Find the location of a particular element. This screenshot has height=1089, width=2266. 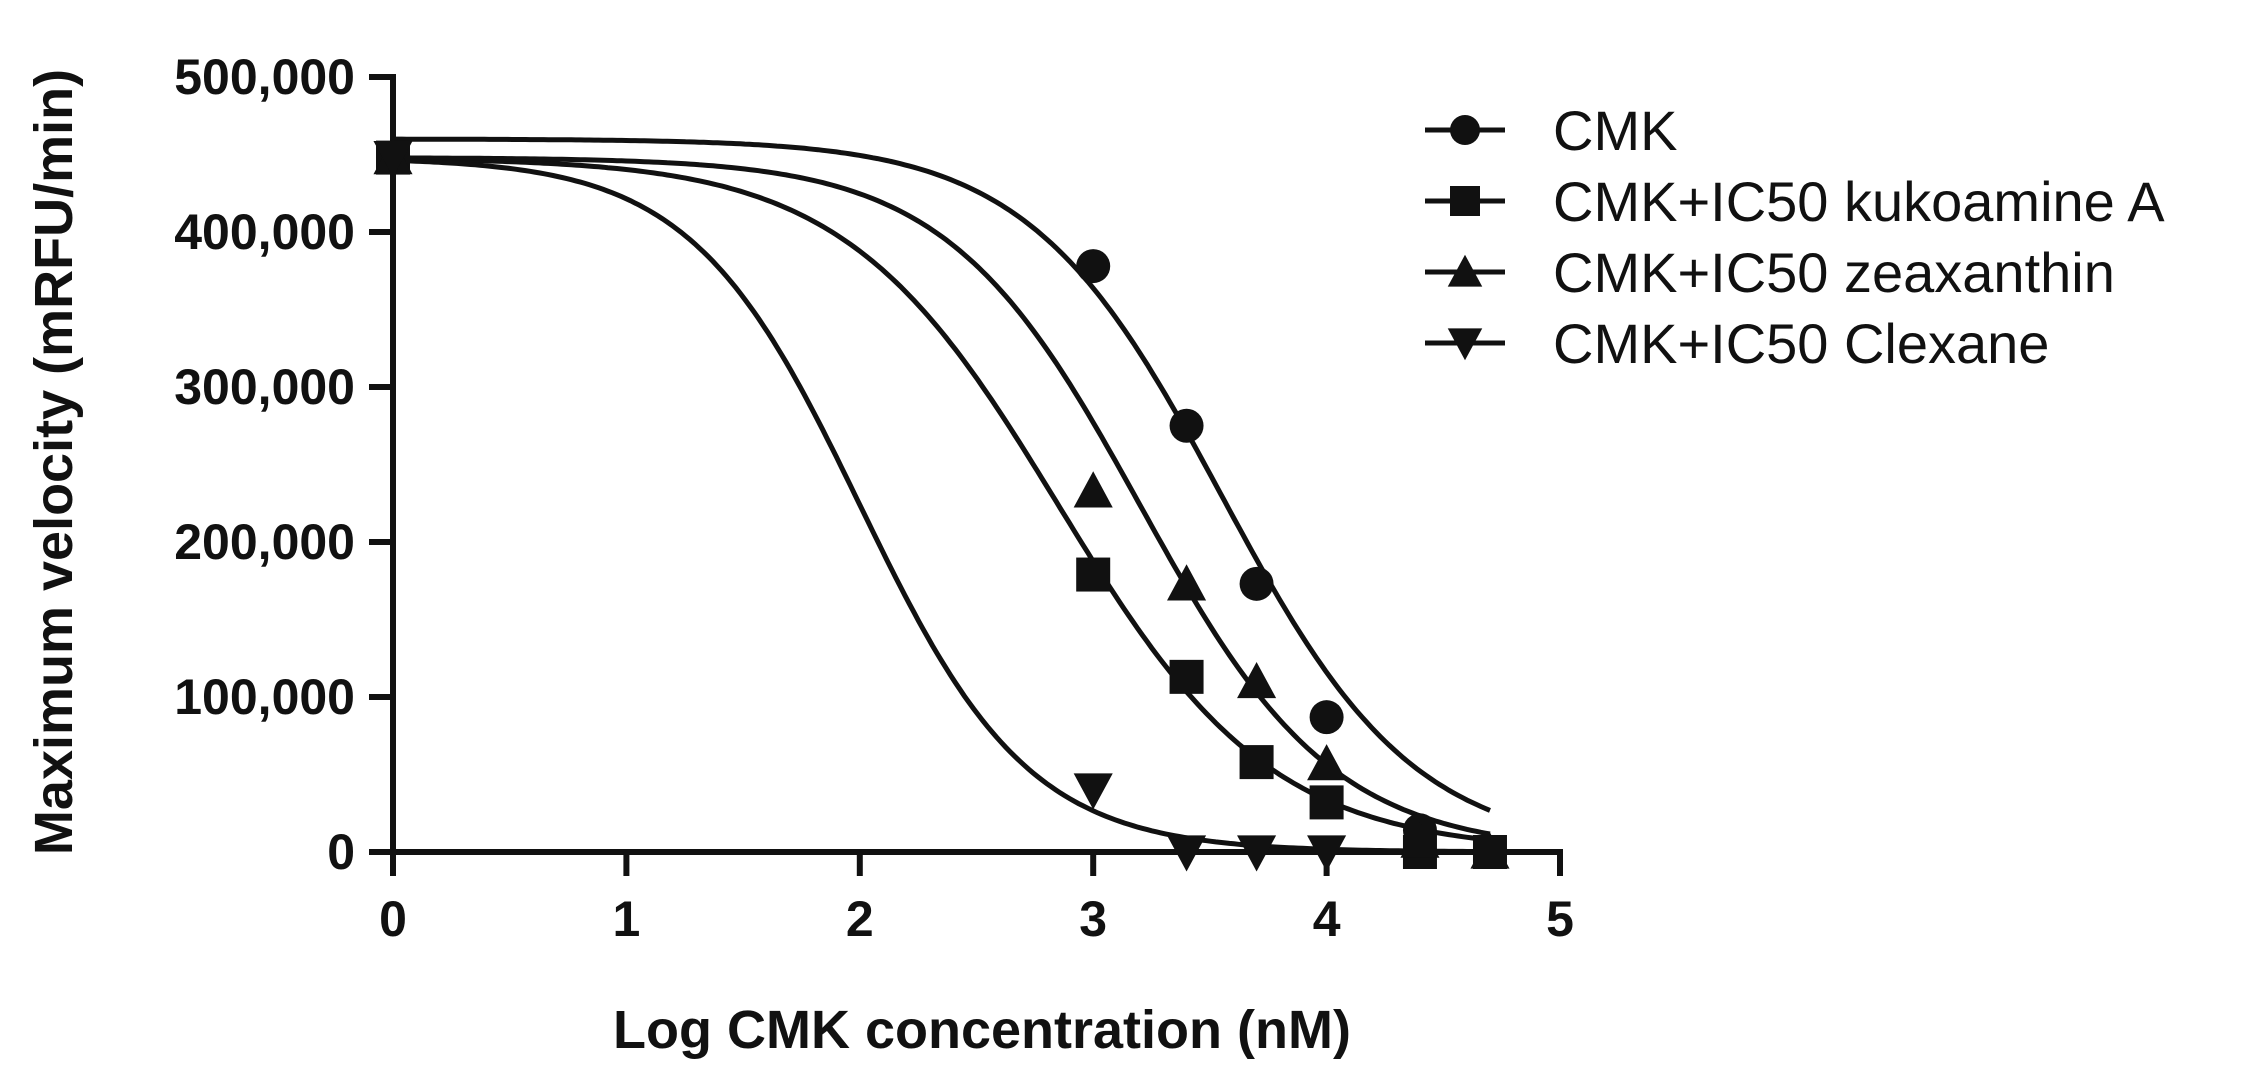

legend-item-cmk-ic50-kukoamine-a: CMK+IC50 kukoamine A is located at coordinates (1795, 201).